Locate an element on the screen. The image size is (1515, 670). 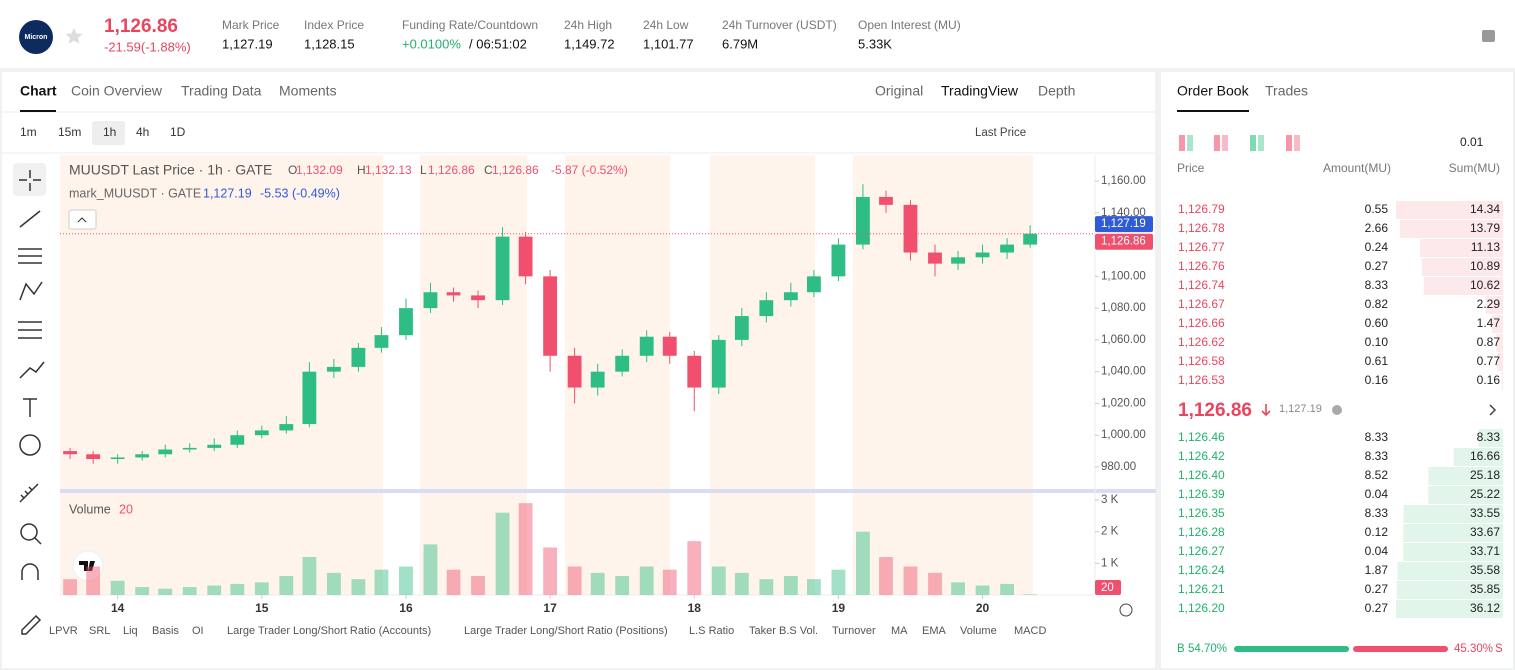
interval: 1D is located at coordinates (178, 132).